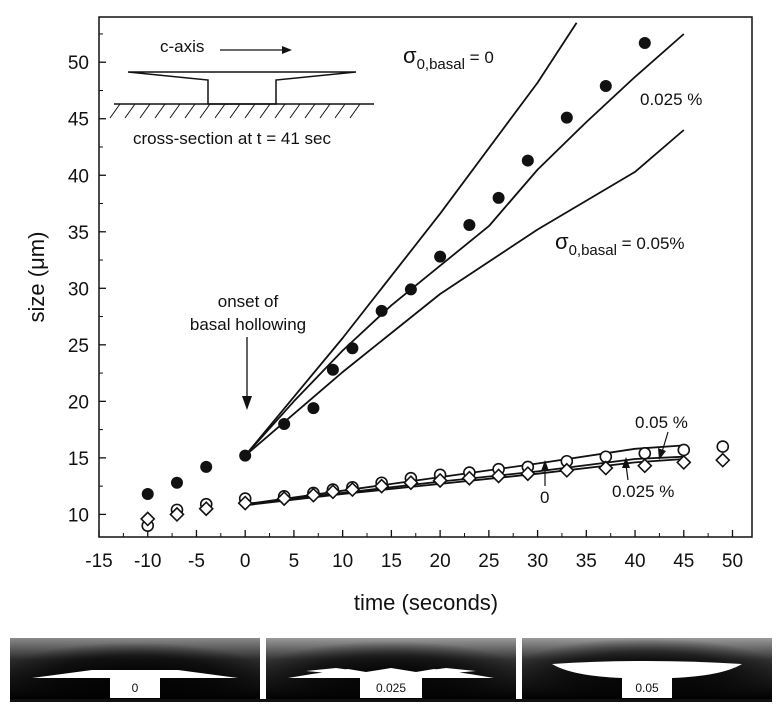 The width and height of the screenshot is (784, 724). What do you see at coordinates (78, 346) in the screenshot?
I see `y-tick-label-3: 25` at bounding box center [78, 346].